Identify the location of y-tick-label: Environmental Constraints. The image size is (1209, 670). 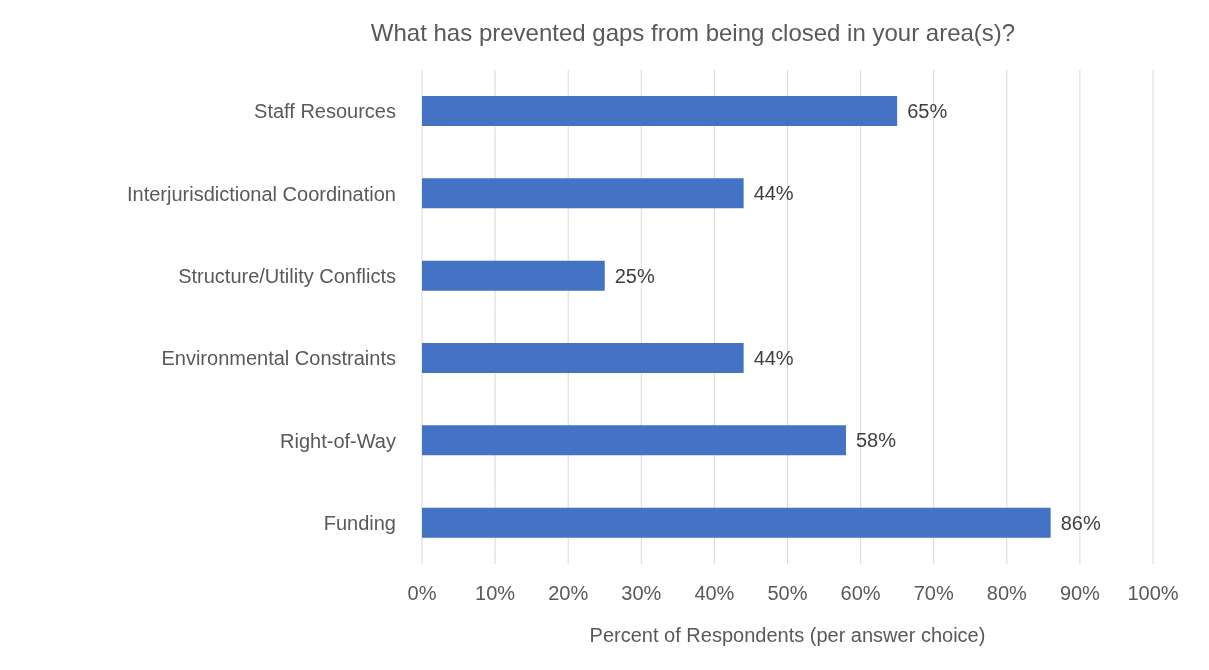
(278, 358).